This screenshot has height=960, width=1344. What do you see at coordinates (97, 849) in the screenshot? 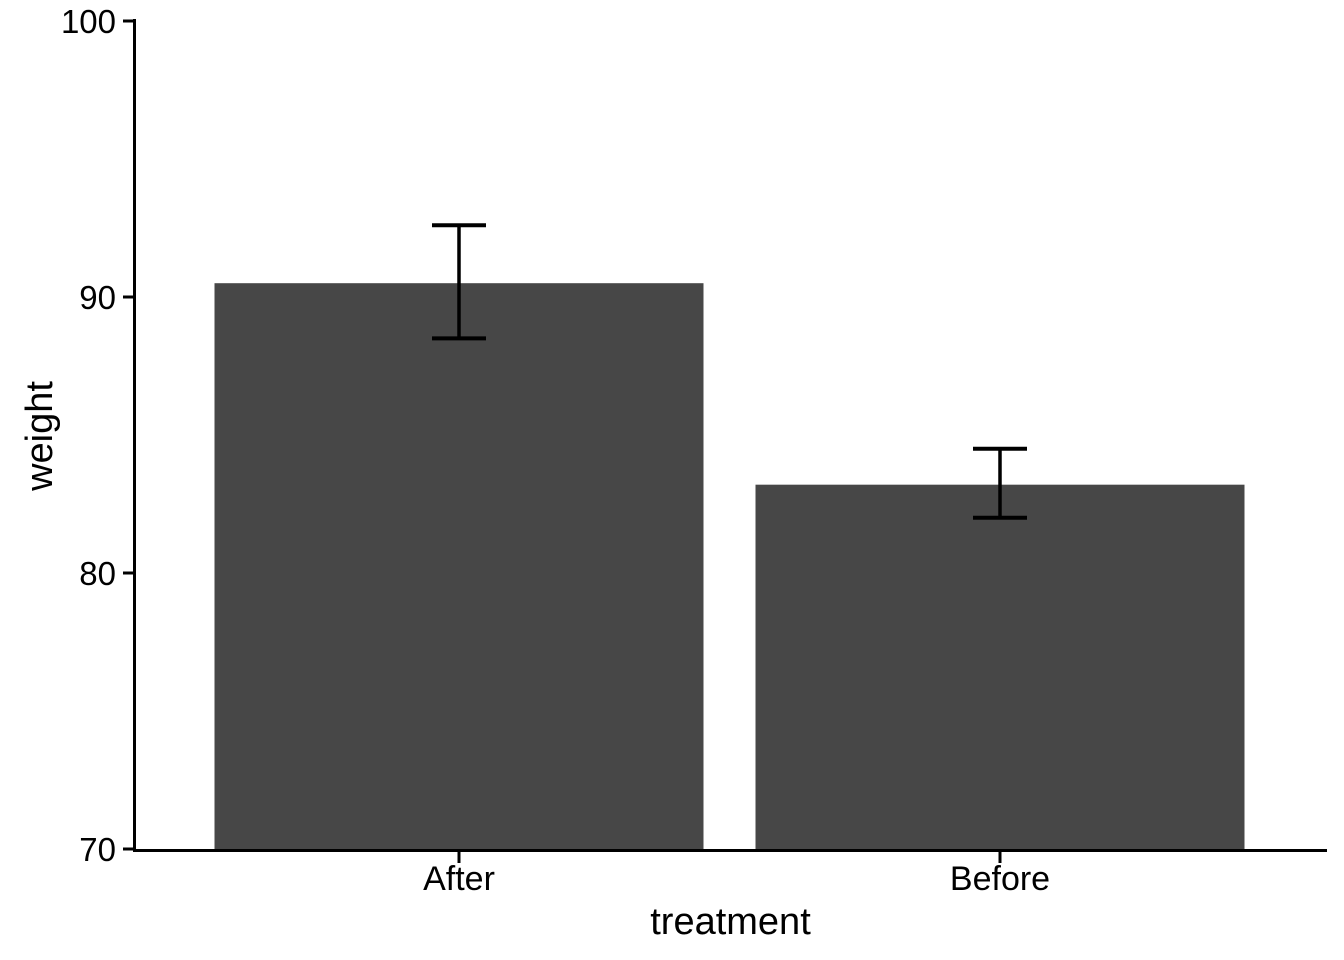
I see `y-tick-label: 70` at bounding box center [97, 849].